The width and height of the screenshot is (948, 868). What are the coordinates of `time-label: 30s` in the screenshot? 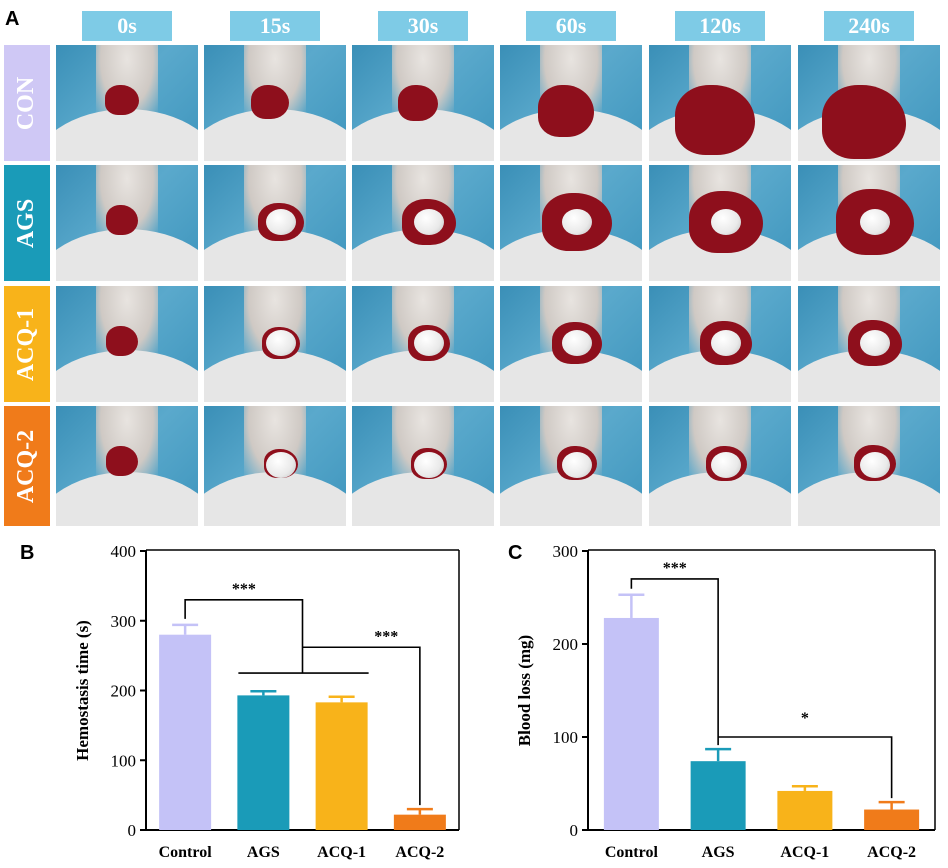 It's located at (423, 26).